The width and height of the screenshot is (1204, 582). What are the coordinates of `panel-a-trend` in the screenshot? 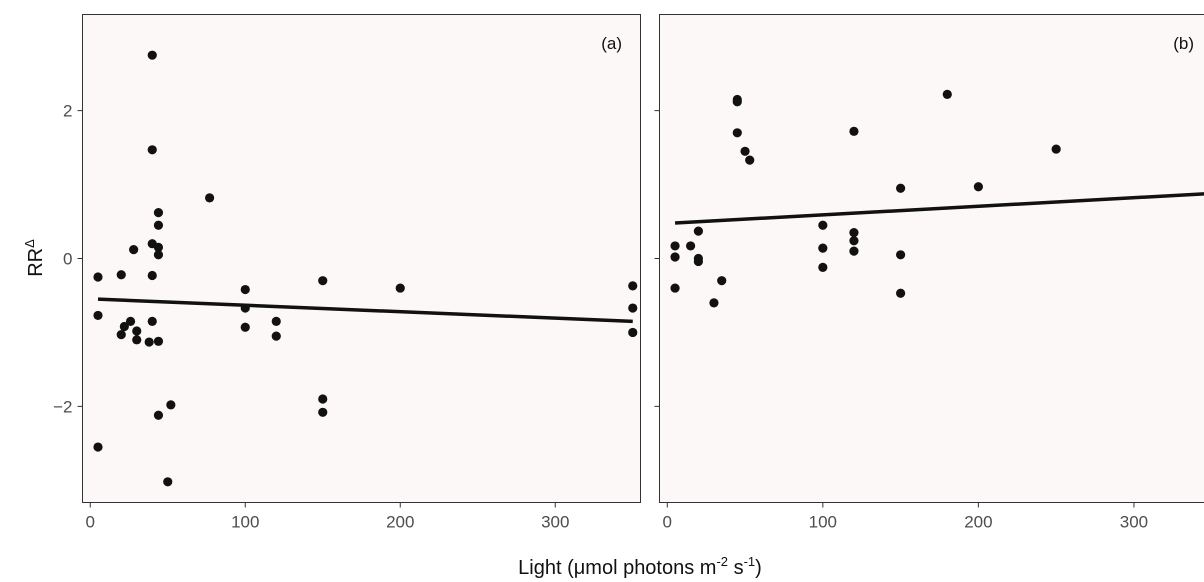 It's located at (365, 310).